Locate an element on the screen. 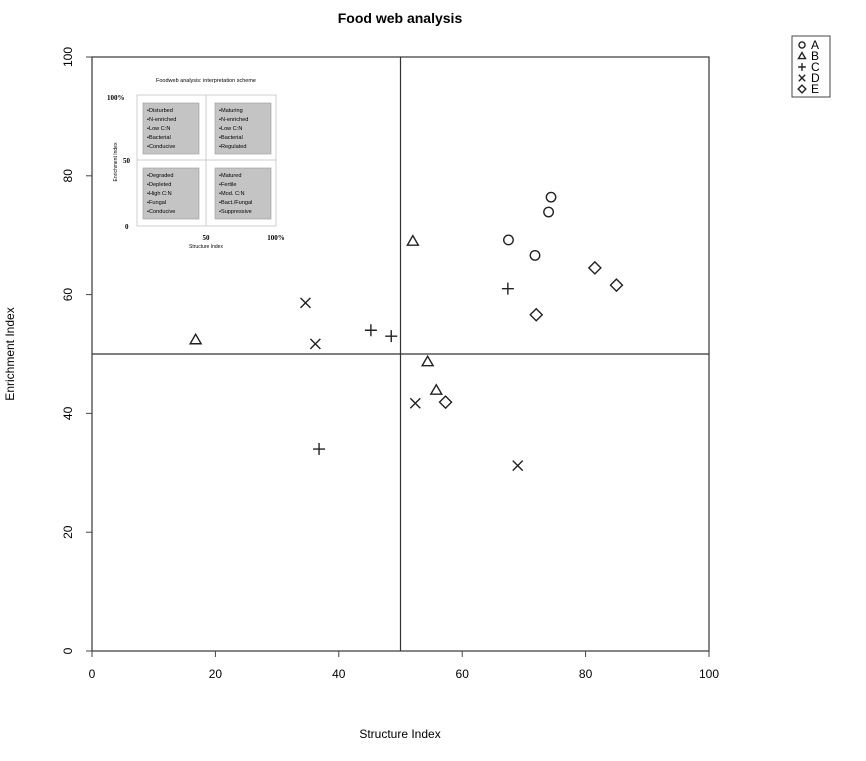 This screenshot has height=761, width=866. inset-y-tick-0: 0 is located at coordinates (127, 227).